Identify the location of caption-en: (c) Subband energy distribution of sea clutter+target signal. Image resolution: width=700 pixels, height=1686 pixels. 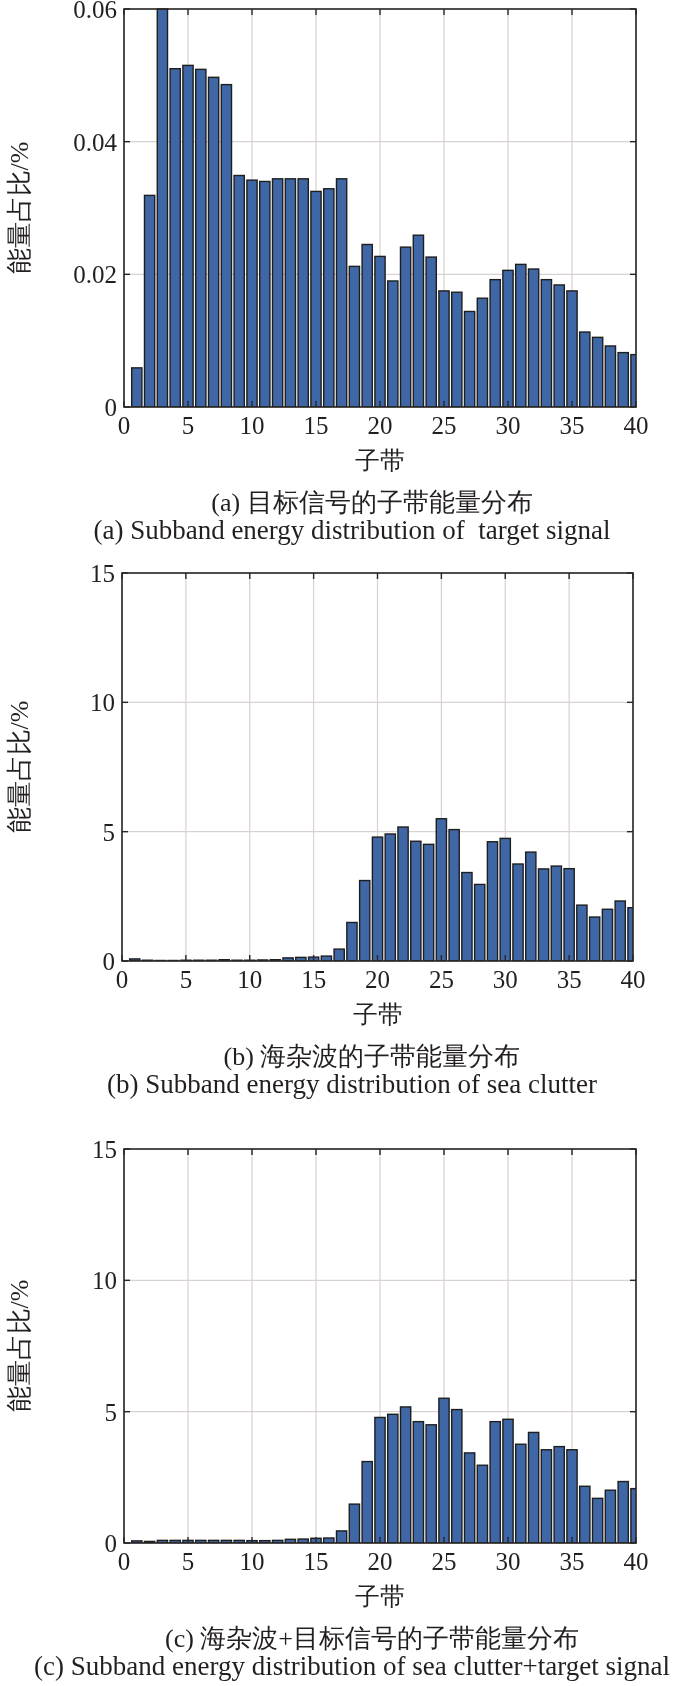
(352, 1666).